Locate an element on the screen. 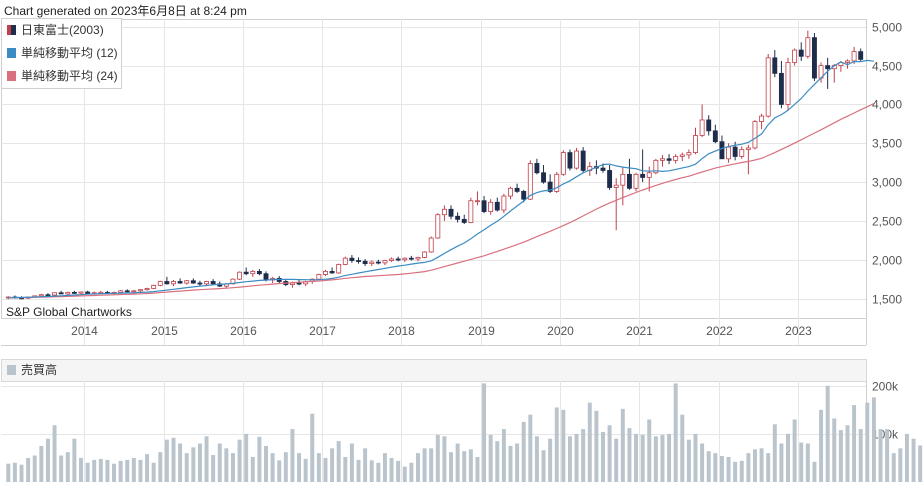 The height and width of the screenshot is (484, 924). price-y-tick-label: 5,000 is located at coordinates (887, 28).